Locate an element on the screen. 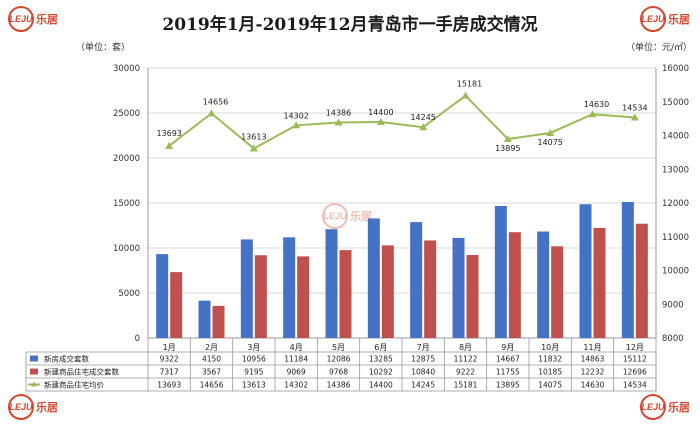 The width and height of the screenshot is (700, 424). avg-price-data-label: 14075 is located at coordinates (549, 142).